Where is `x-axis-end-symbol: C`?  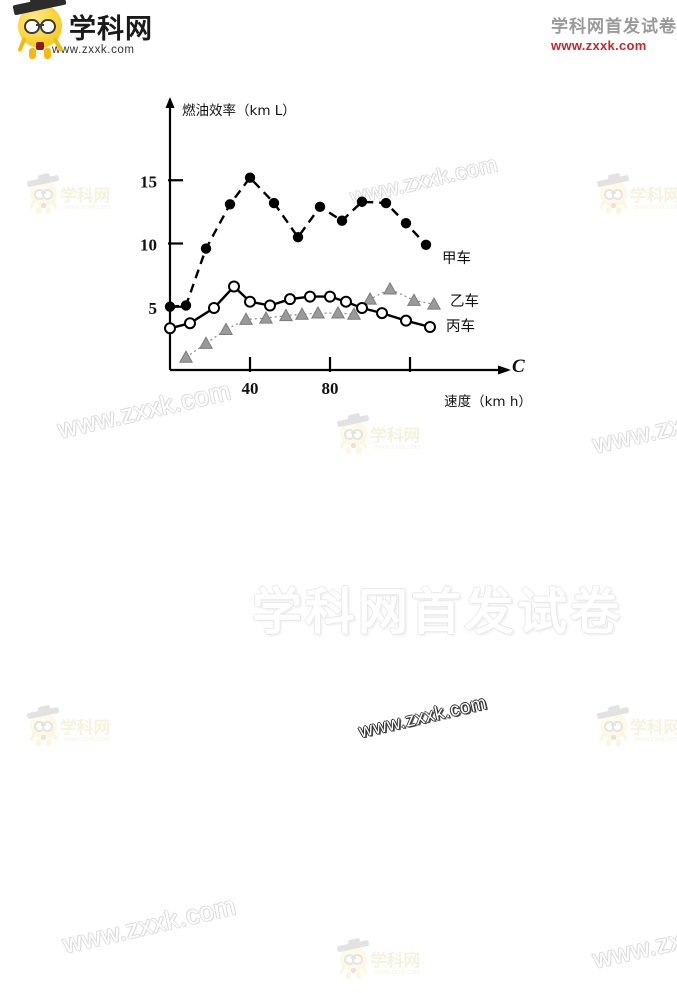 x-axis-end-symbol: C is located at coordinates (518, 366).